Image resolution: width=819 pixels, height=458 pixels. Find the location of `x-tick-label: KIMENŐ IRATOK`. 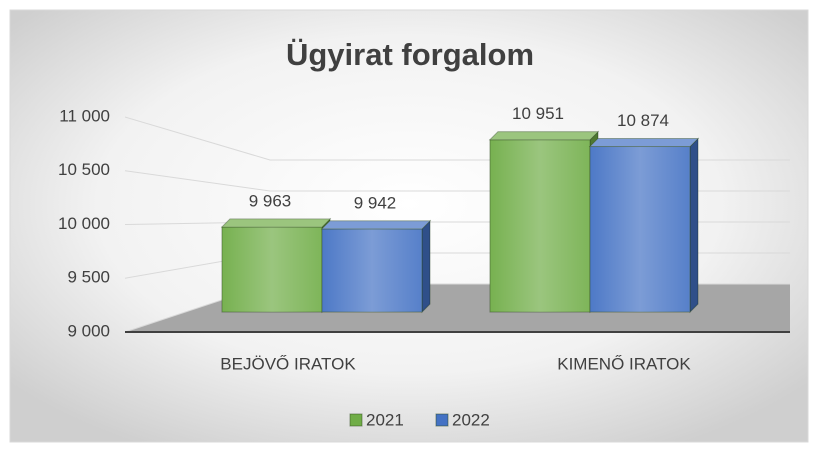

x-tick-label: KIMENŐ IRATOK is located at coordinates (624, 363).